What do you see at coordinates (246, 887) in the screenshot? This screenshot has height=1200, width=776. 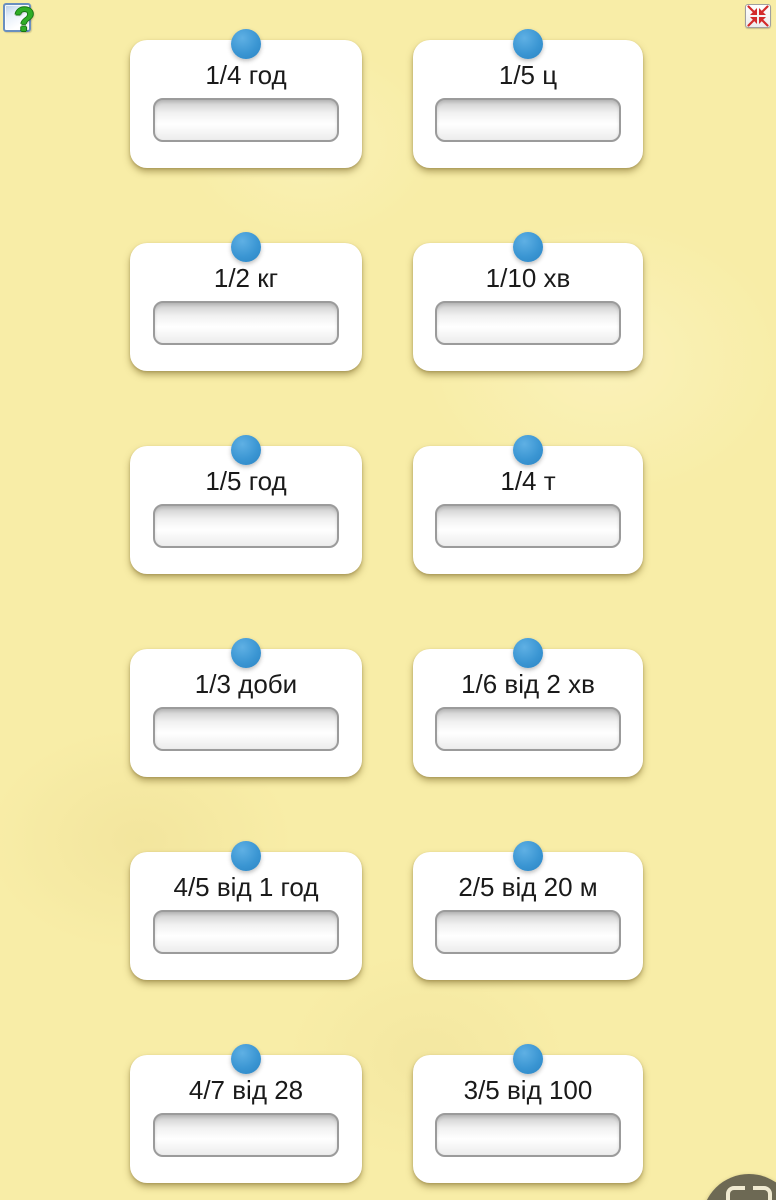 I see `task-label: 4/5 від 1 год` at bounding box center [246, 887].